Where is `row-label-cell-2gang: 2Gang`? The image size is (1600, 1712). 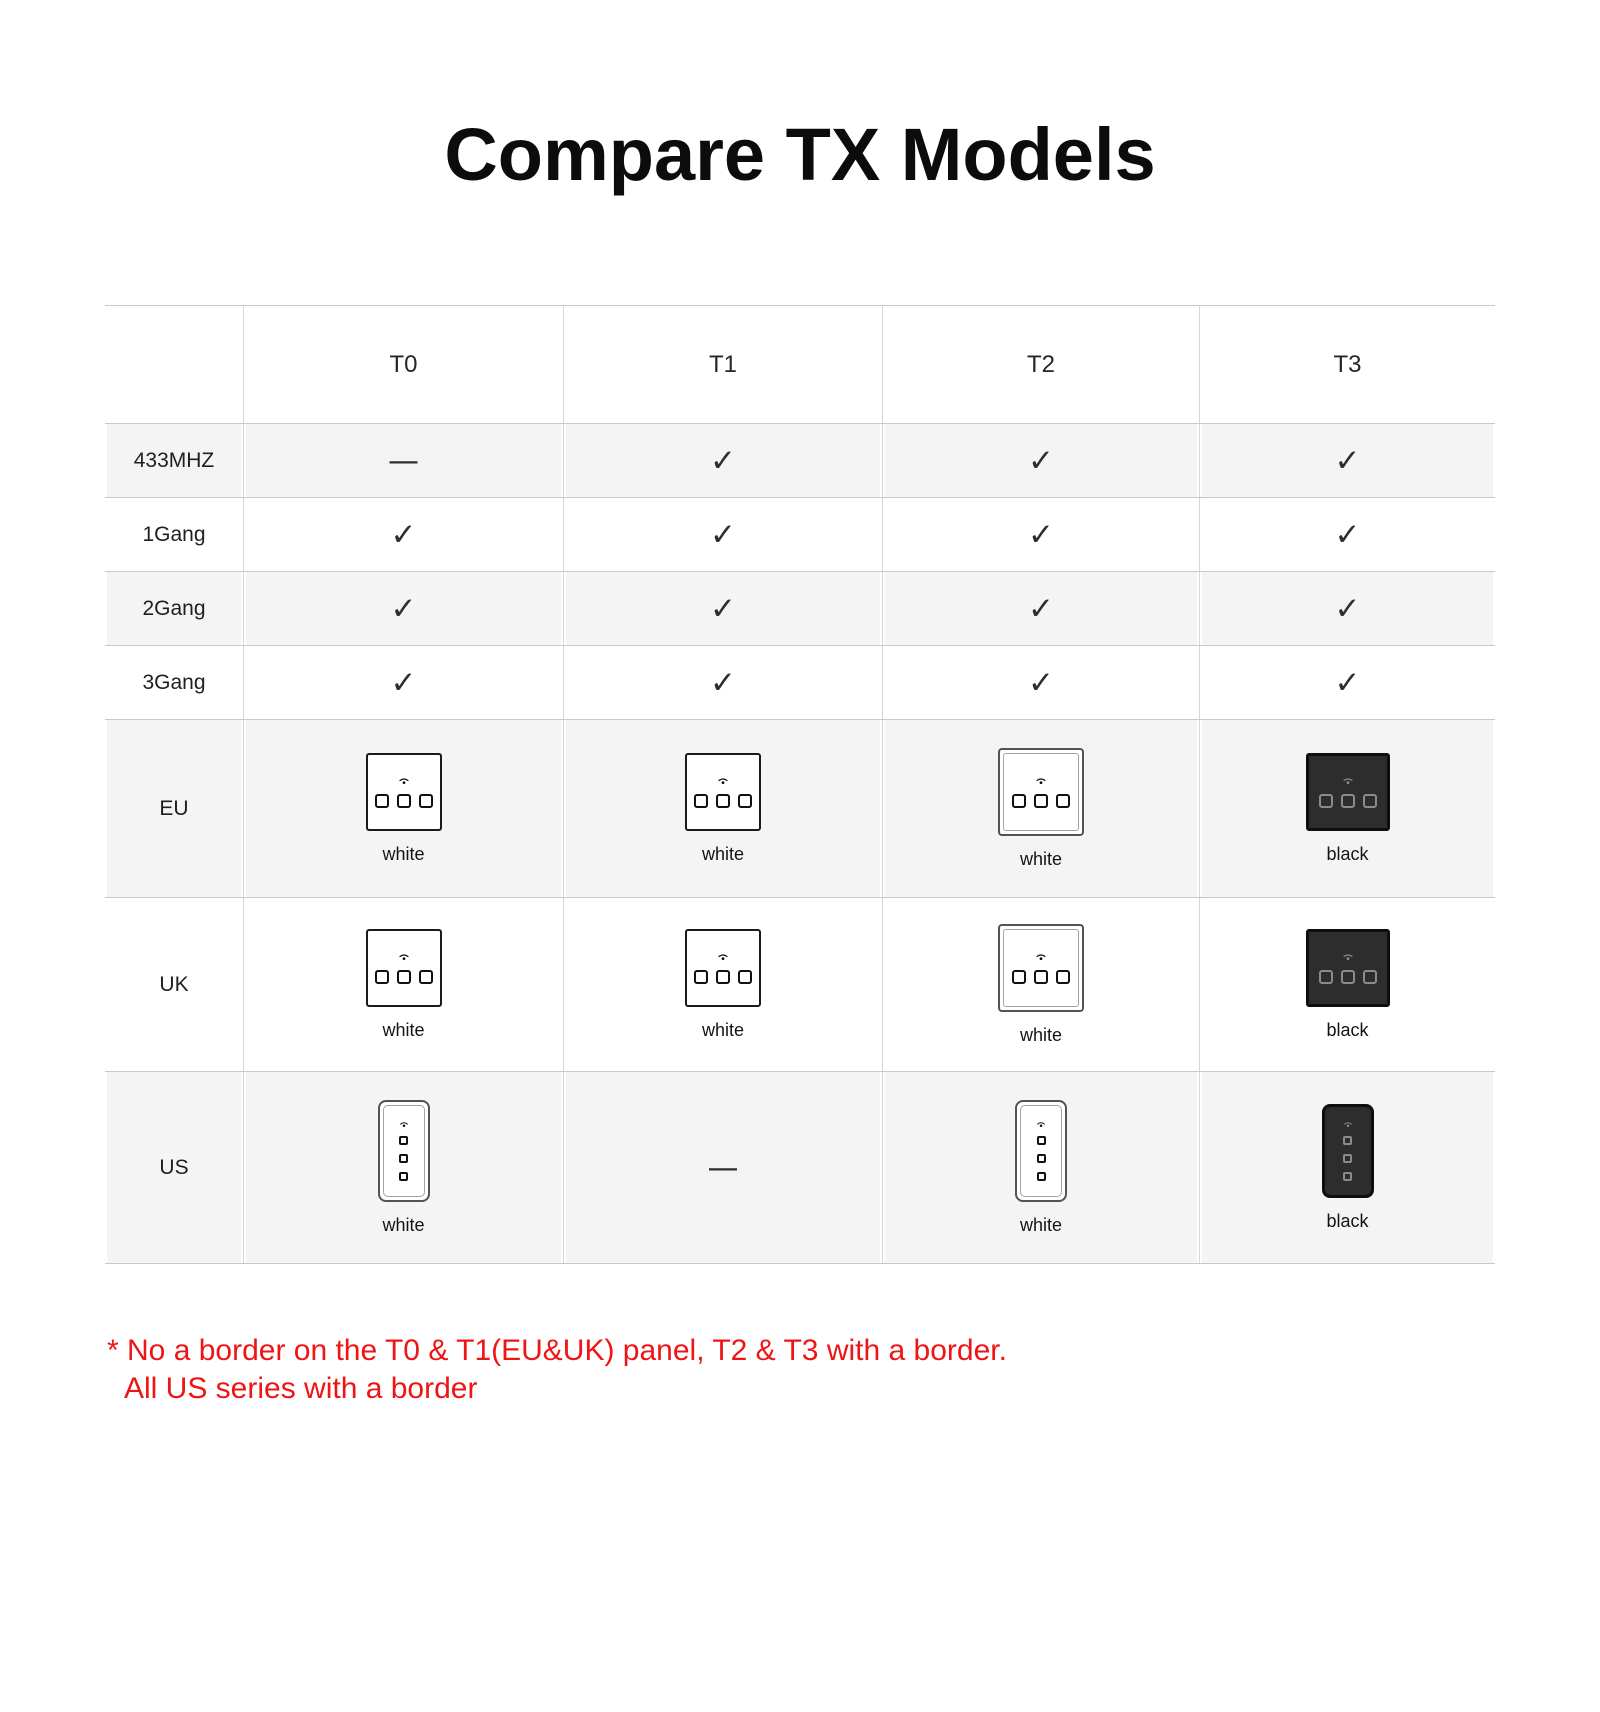
row-label-cell-2gang: 2Gang is located at coordinates (174, 608).